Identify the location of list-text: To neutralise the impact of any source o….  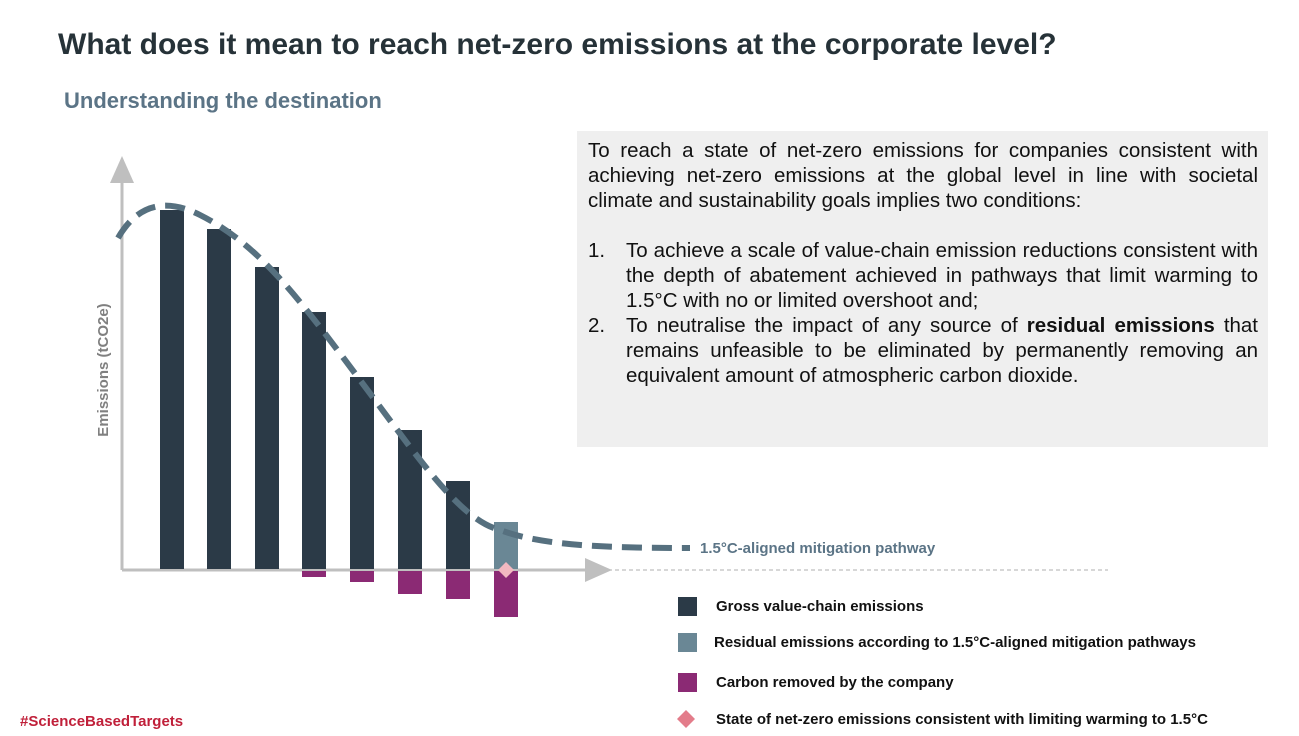
(942, 350).